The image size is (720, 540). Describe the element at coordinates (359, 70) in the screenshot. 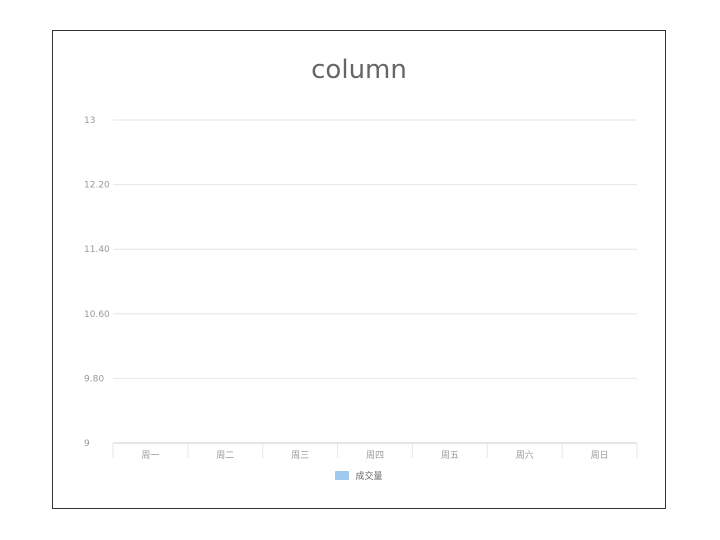

I see `chart-title: column` at that location.